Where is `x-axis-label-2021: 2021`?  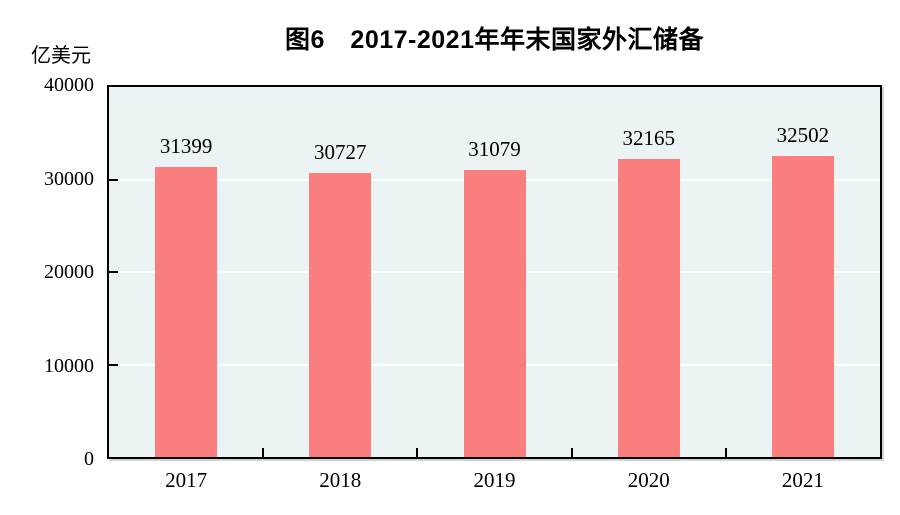 x-axis-label-2021: 2021 is located at coordinates (802, 480).